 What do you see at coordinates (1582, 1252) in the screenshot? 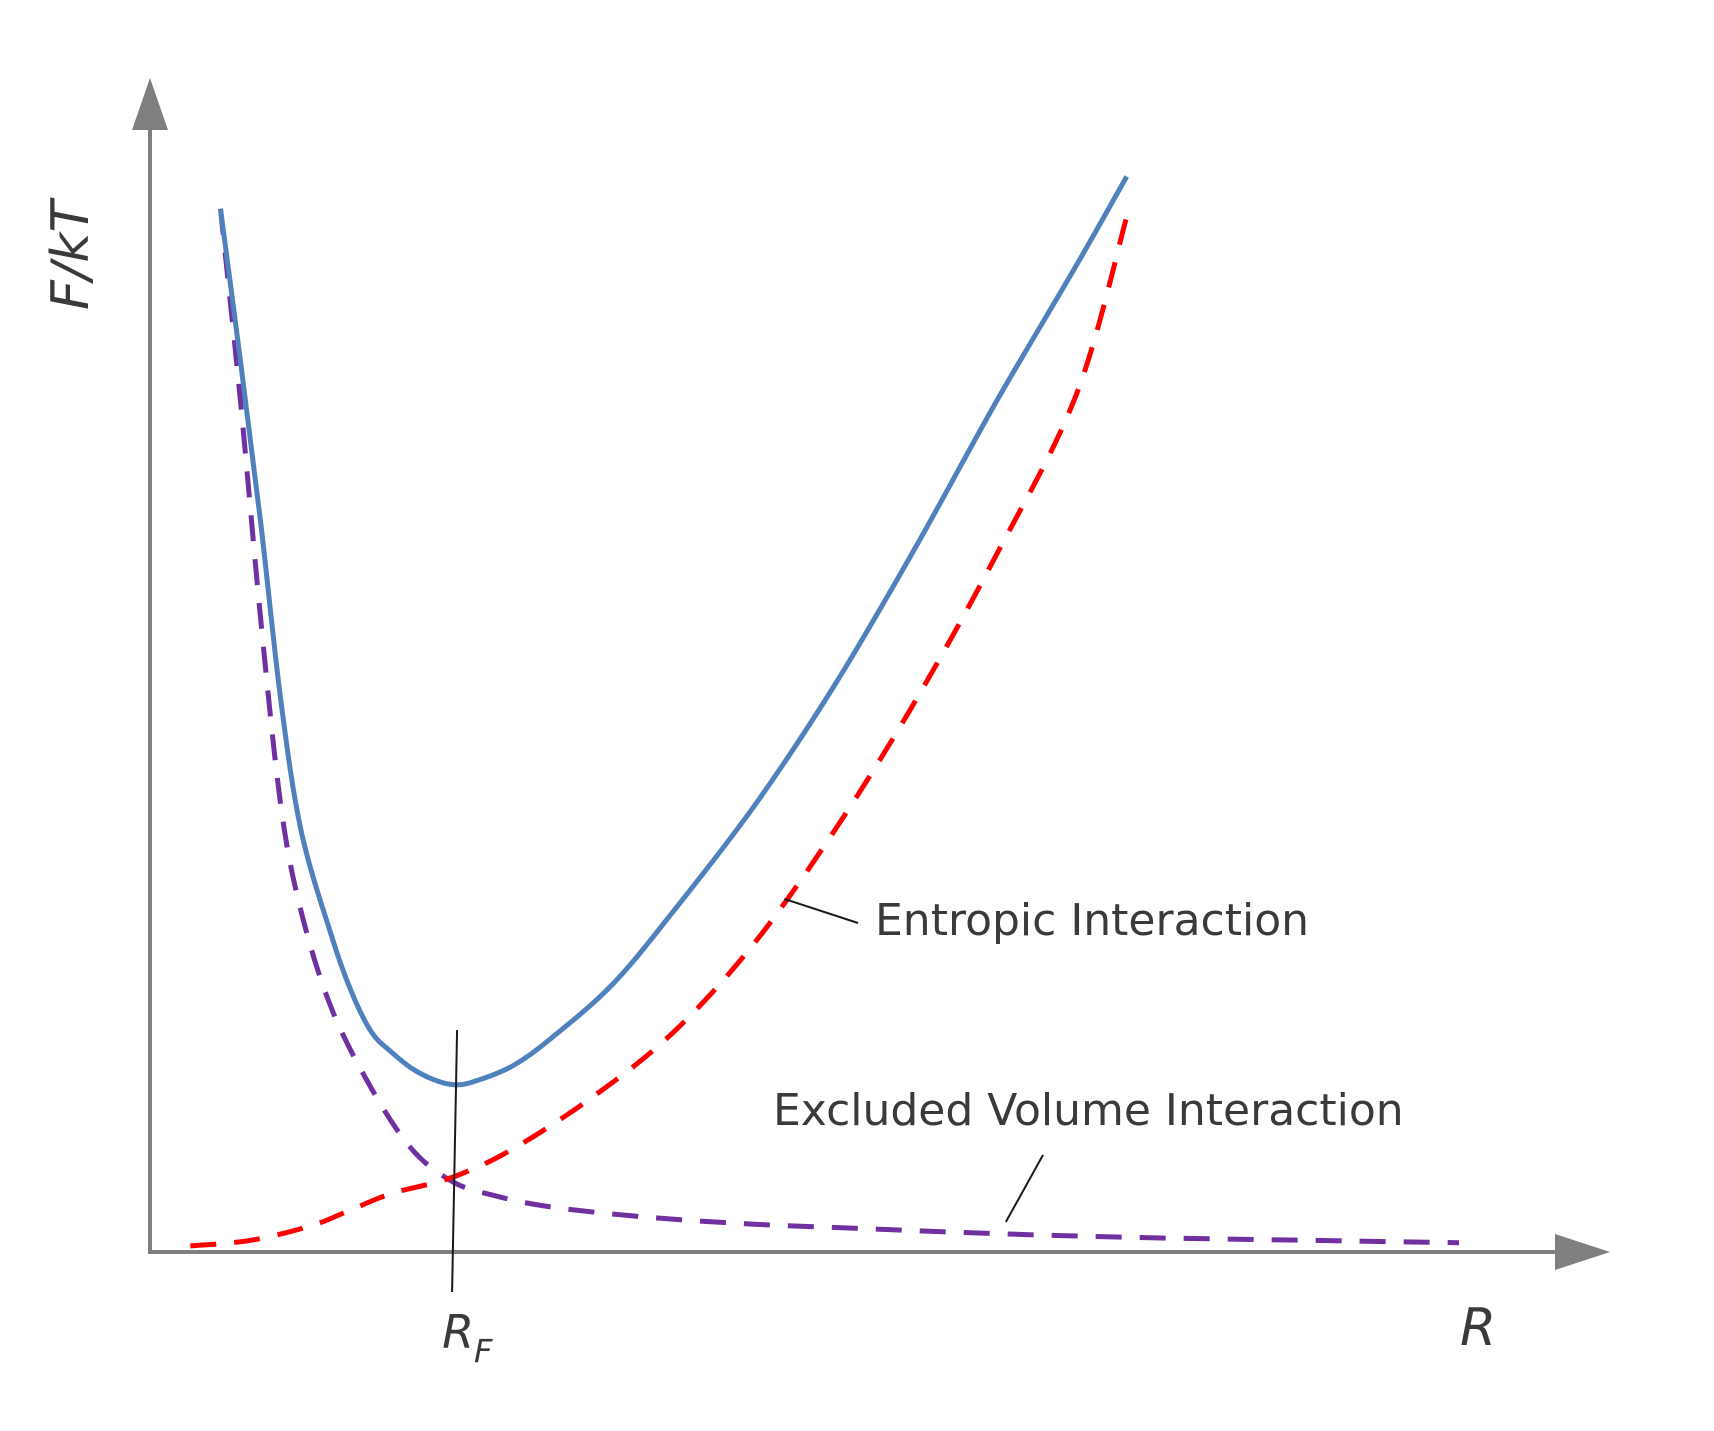
I see `x-axis-arrowhead` at bounding box center [1582, 1252].